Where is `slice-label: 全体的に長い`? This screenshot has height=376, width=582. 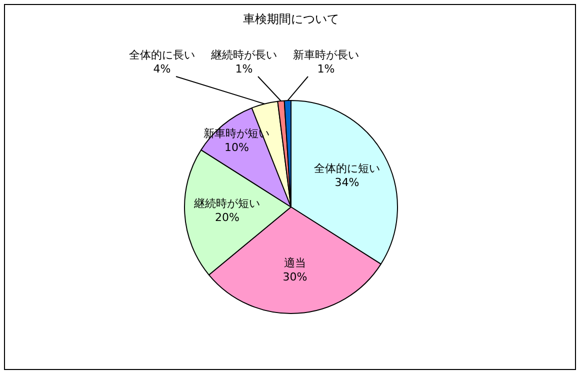 slice-label: 全体的に長い is located at coordinates (162, 55).